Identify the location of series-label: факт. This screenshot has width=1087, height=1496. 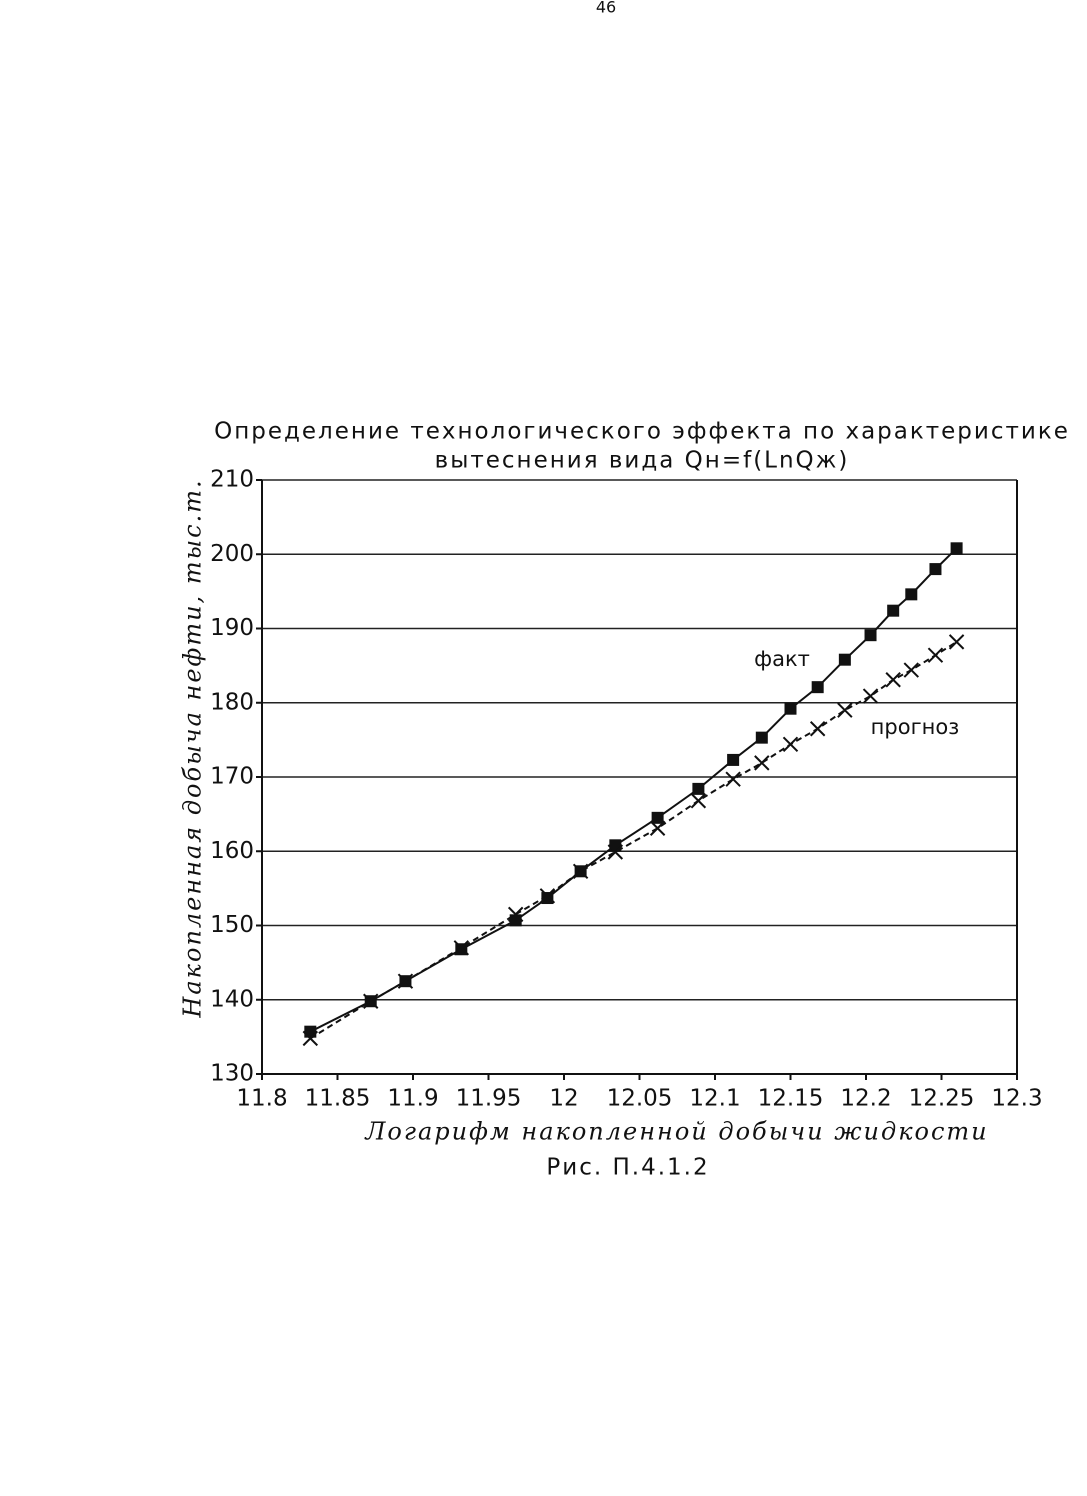
(782, 659).